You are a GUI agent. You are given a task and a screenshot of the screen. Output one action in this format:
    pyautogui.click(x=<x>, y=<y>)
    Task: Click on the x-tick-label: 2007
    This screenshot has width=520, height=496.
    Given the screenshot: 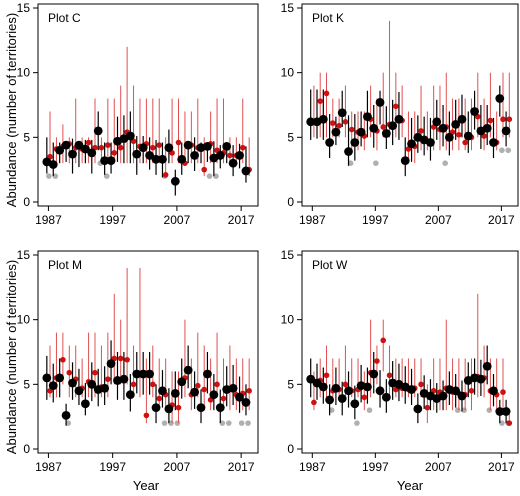 What is the action you would take?
    pyautogui.click(x=177, y=220)
    